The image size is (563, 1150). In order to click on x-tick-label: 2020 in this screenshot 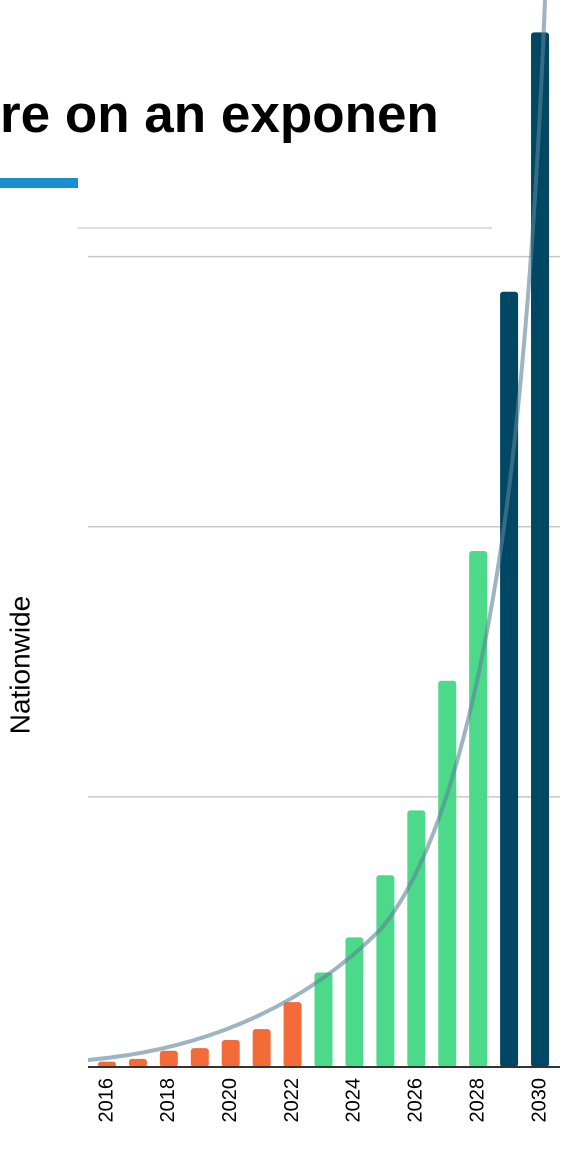, I will do `click(230, 1100)`.